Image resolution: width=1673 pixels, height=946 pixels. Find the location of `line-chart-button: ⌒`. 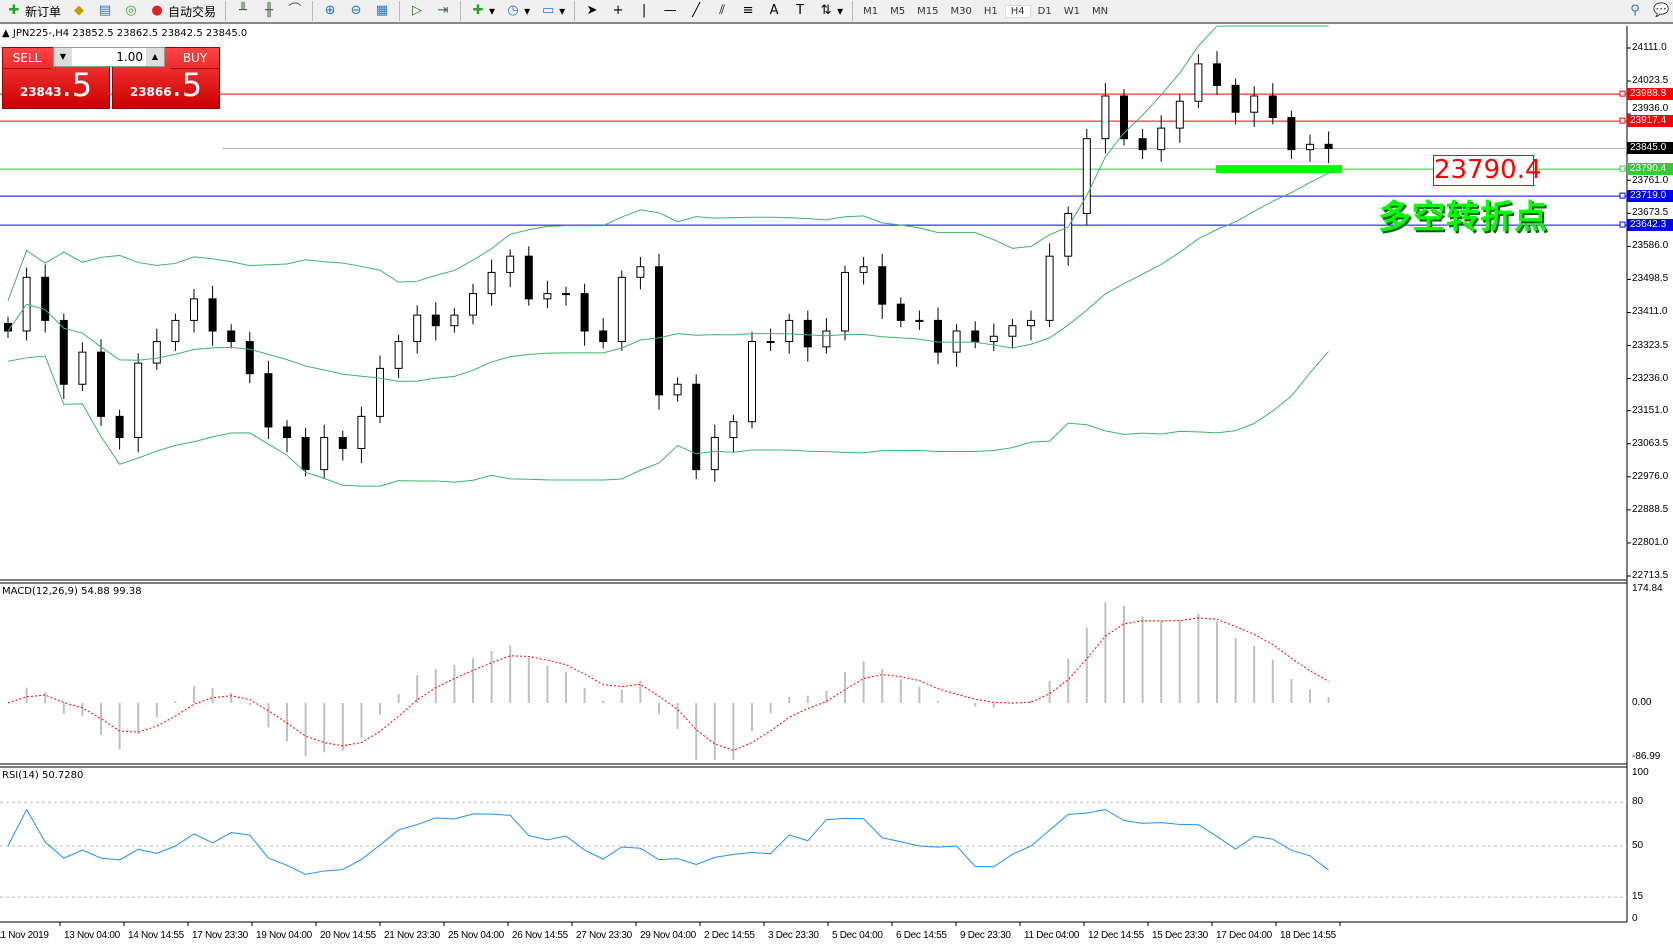

line-chart-button: ⌒ is located at coordinates (295, 11).